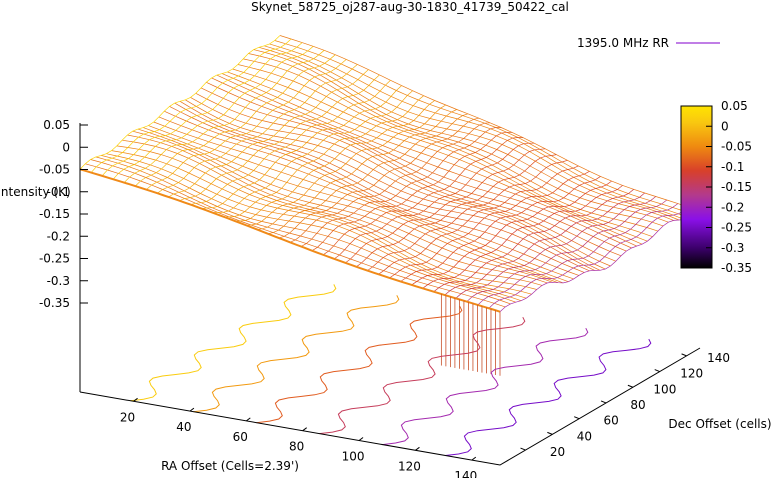 The width and height of the screenshot is (775, 478). What do you see at coordinates (736, 187) in the screenshot?
I see `colorbar-tick-label: -0.15` at bounding box center [736, 187].